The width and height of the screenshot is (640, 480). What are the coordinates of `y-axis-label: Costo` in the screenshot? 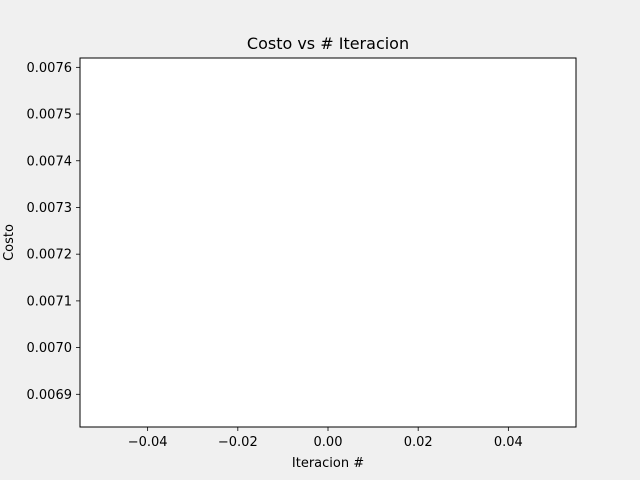 It's located at (9, 242).